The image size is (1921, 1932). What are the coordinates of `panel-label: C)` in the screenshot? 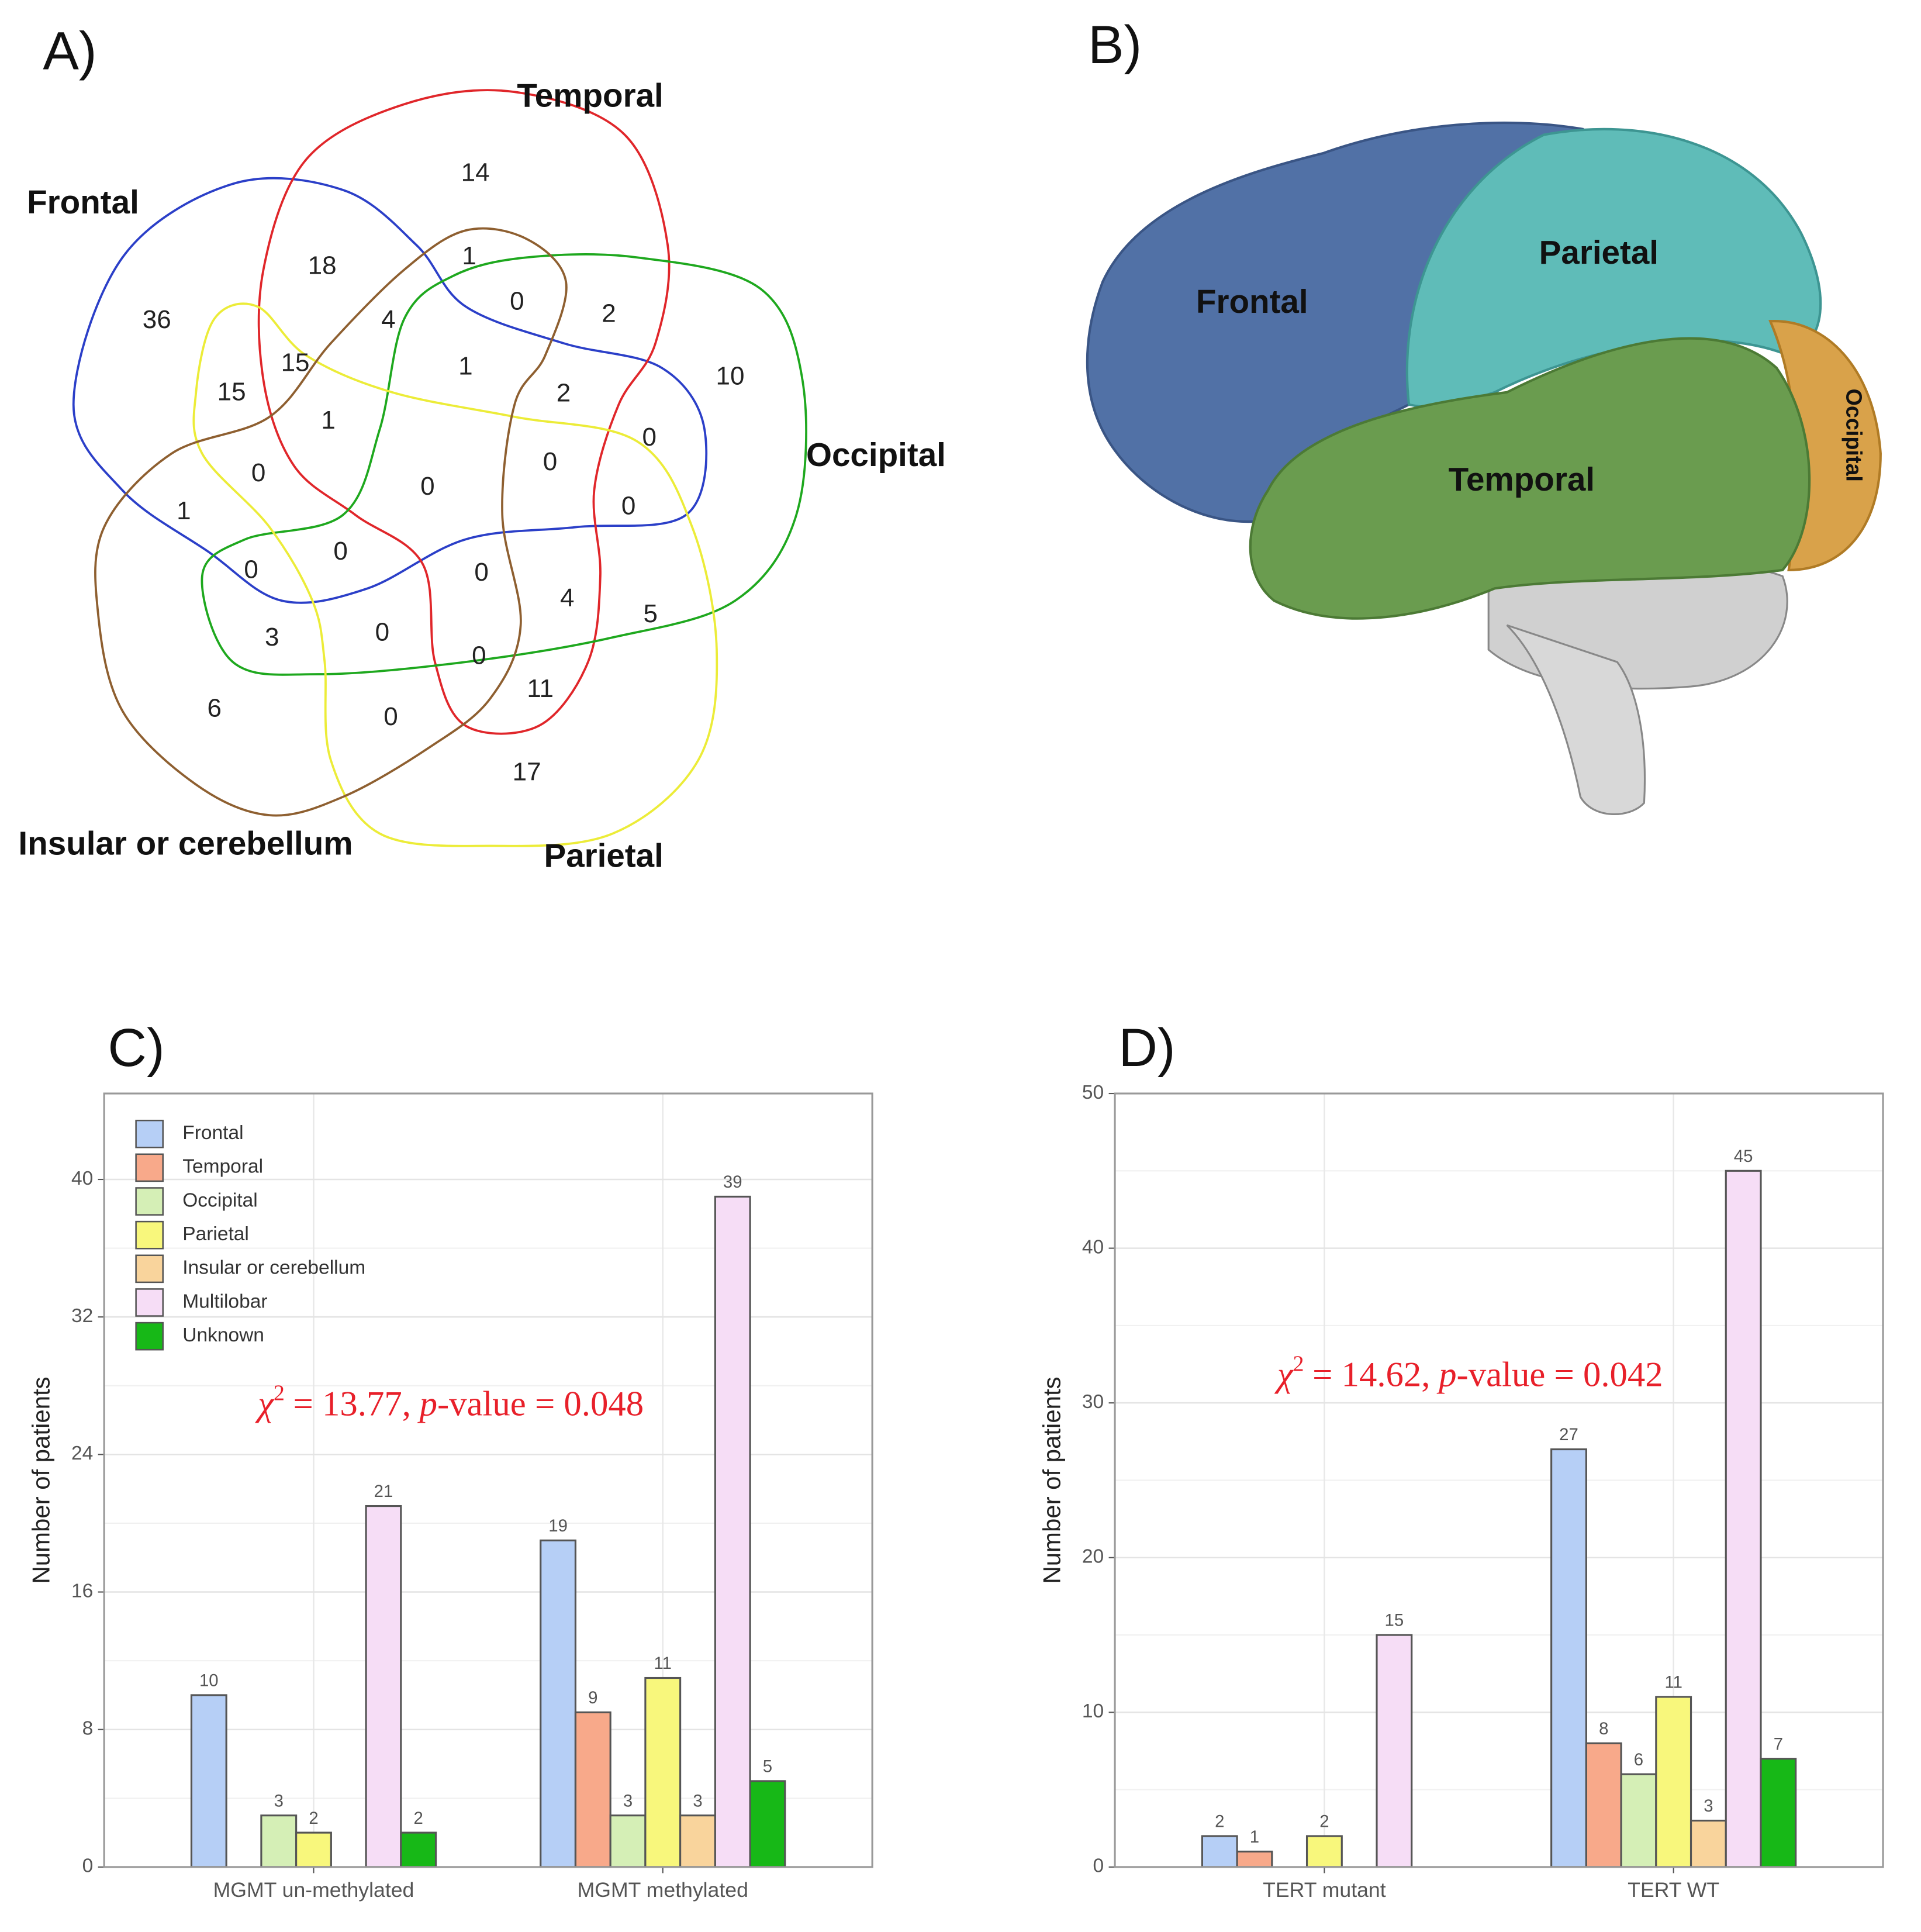 It's located at (136, 1047).